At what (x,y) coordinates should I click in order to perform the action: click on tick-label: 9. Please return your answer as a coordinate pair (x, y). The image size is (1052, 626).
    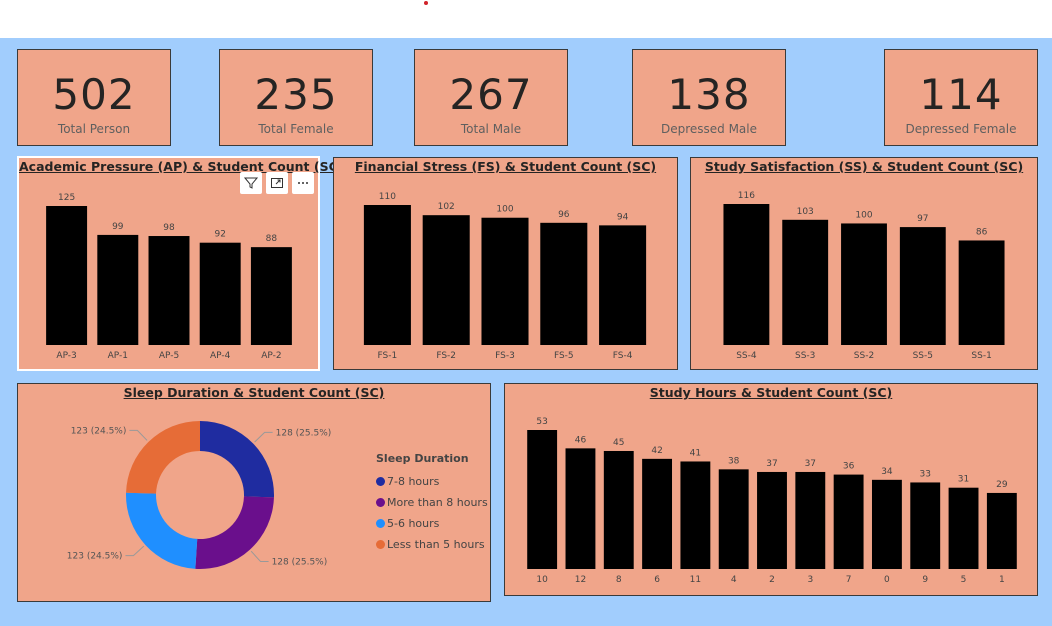
    Looking at the image, I should click on (925, 580).